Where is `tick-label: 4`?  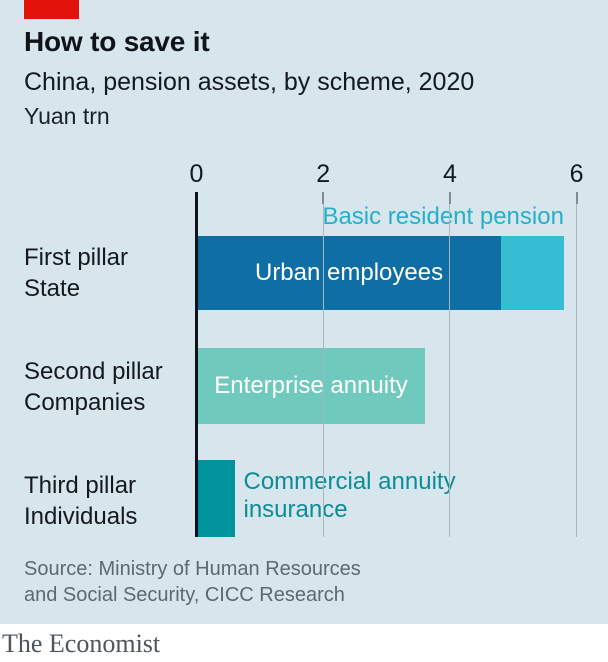 tick-label: 4 is located at coordinates (449, 174).